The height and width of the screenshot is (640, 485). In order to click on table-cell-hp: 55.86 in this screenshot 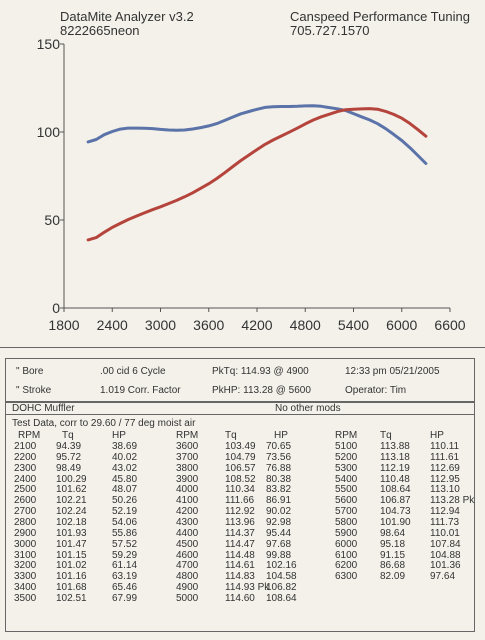, I will do `click(125, 533)`.